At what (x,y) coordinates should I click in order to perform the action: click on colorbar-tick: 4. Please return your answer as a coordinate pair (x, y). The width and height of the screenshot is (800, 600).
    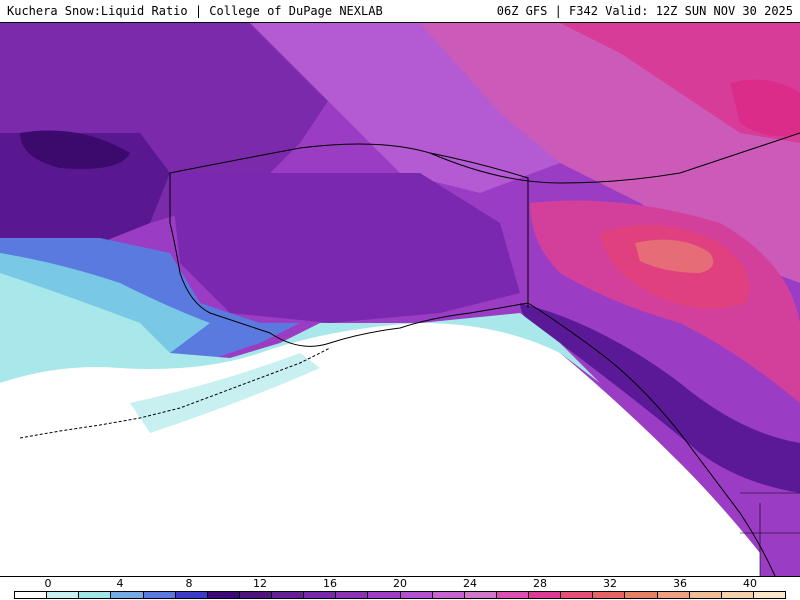
    Looking at the image, I should click on (120, 583).